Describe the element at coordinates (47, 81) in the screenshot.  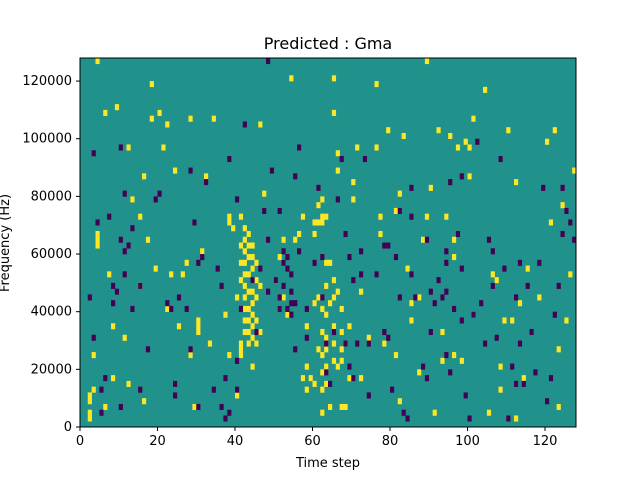
I see `y-tick-label: 120000` at that location.